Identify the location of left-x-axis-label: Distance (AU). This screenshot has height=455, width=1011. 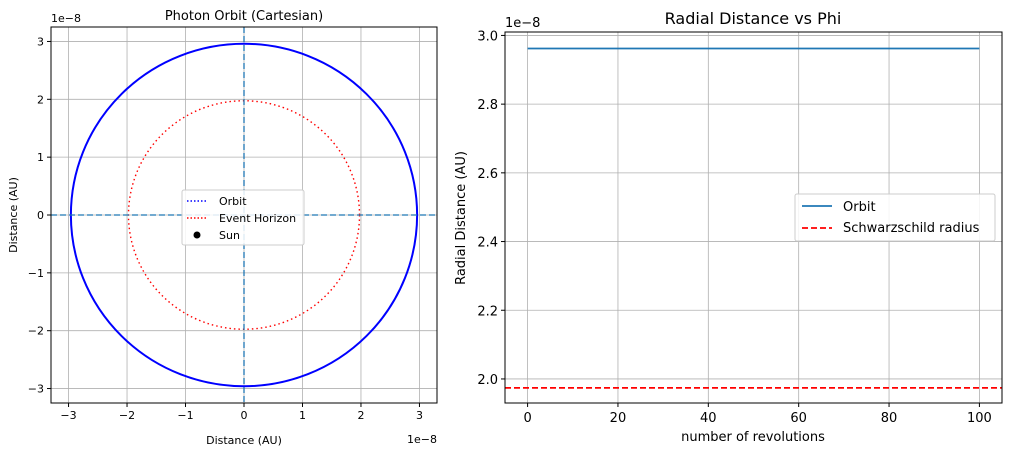
(244, 440).